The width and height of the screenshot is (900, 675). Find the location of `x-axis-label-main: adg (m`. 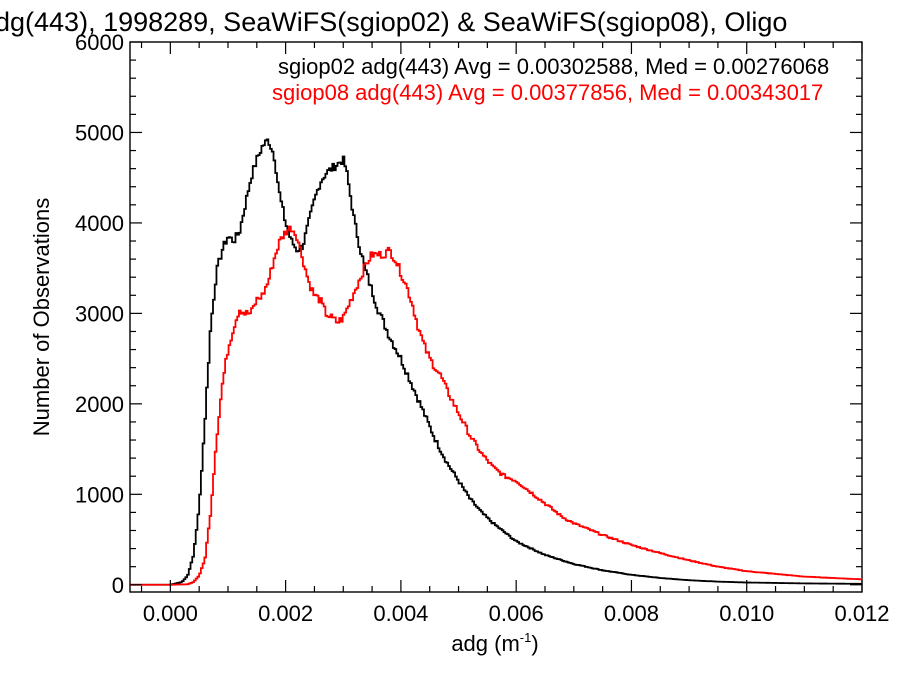

x-axis-label-main: adg (m is located at coordinates (485, 643).